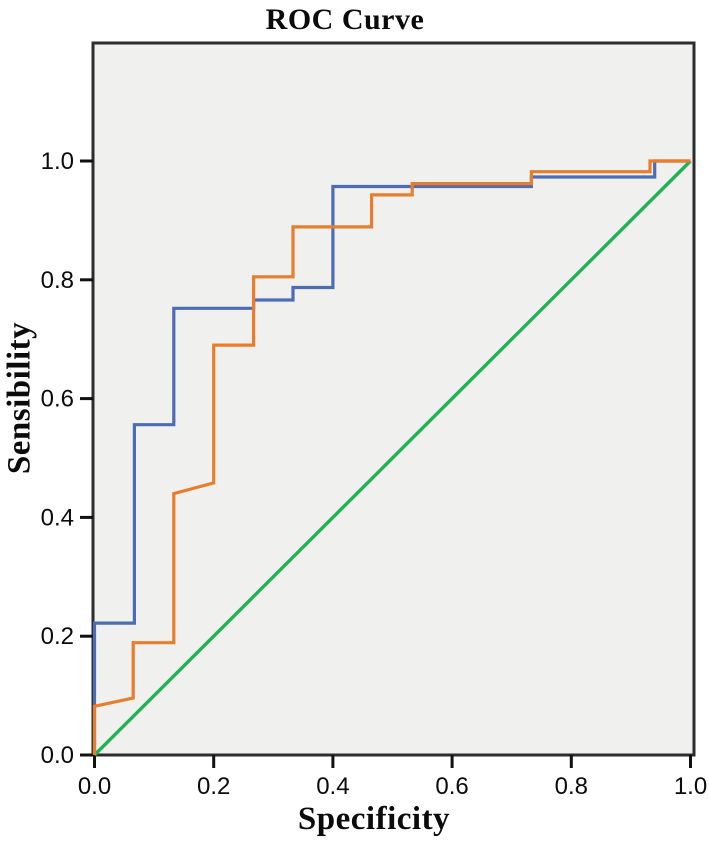  What do you see at coordinates (571, 786) in the screenshot?
I see `x-tick-label: 0.8` at bounding box center [571, 786].